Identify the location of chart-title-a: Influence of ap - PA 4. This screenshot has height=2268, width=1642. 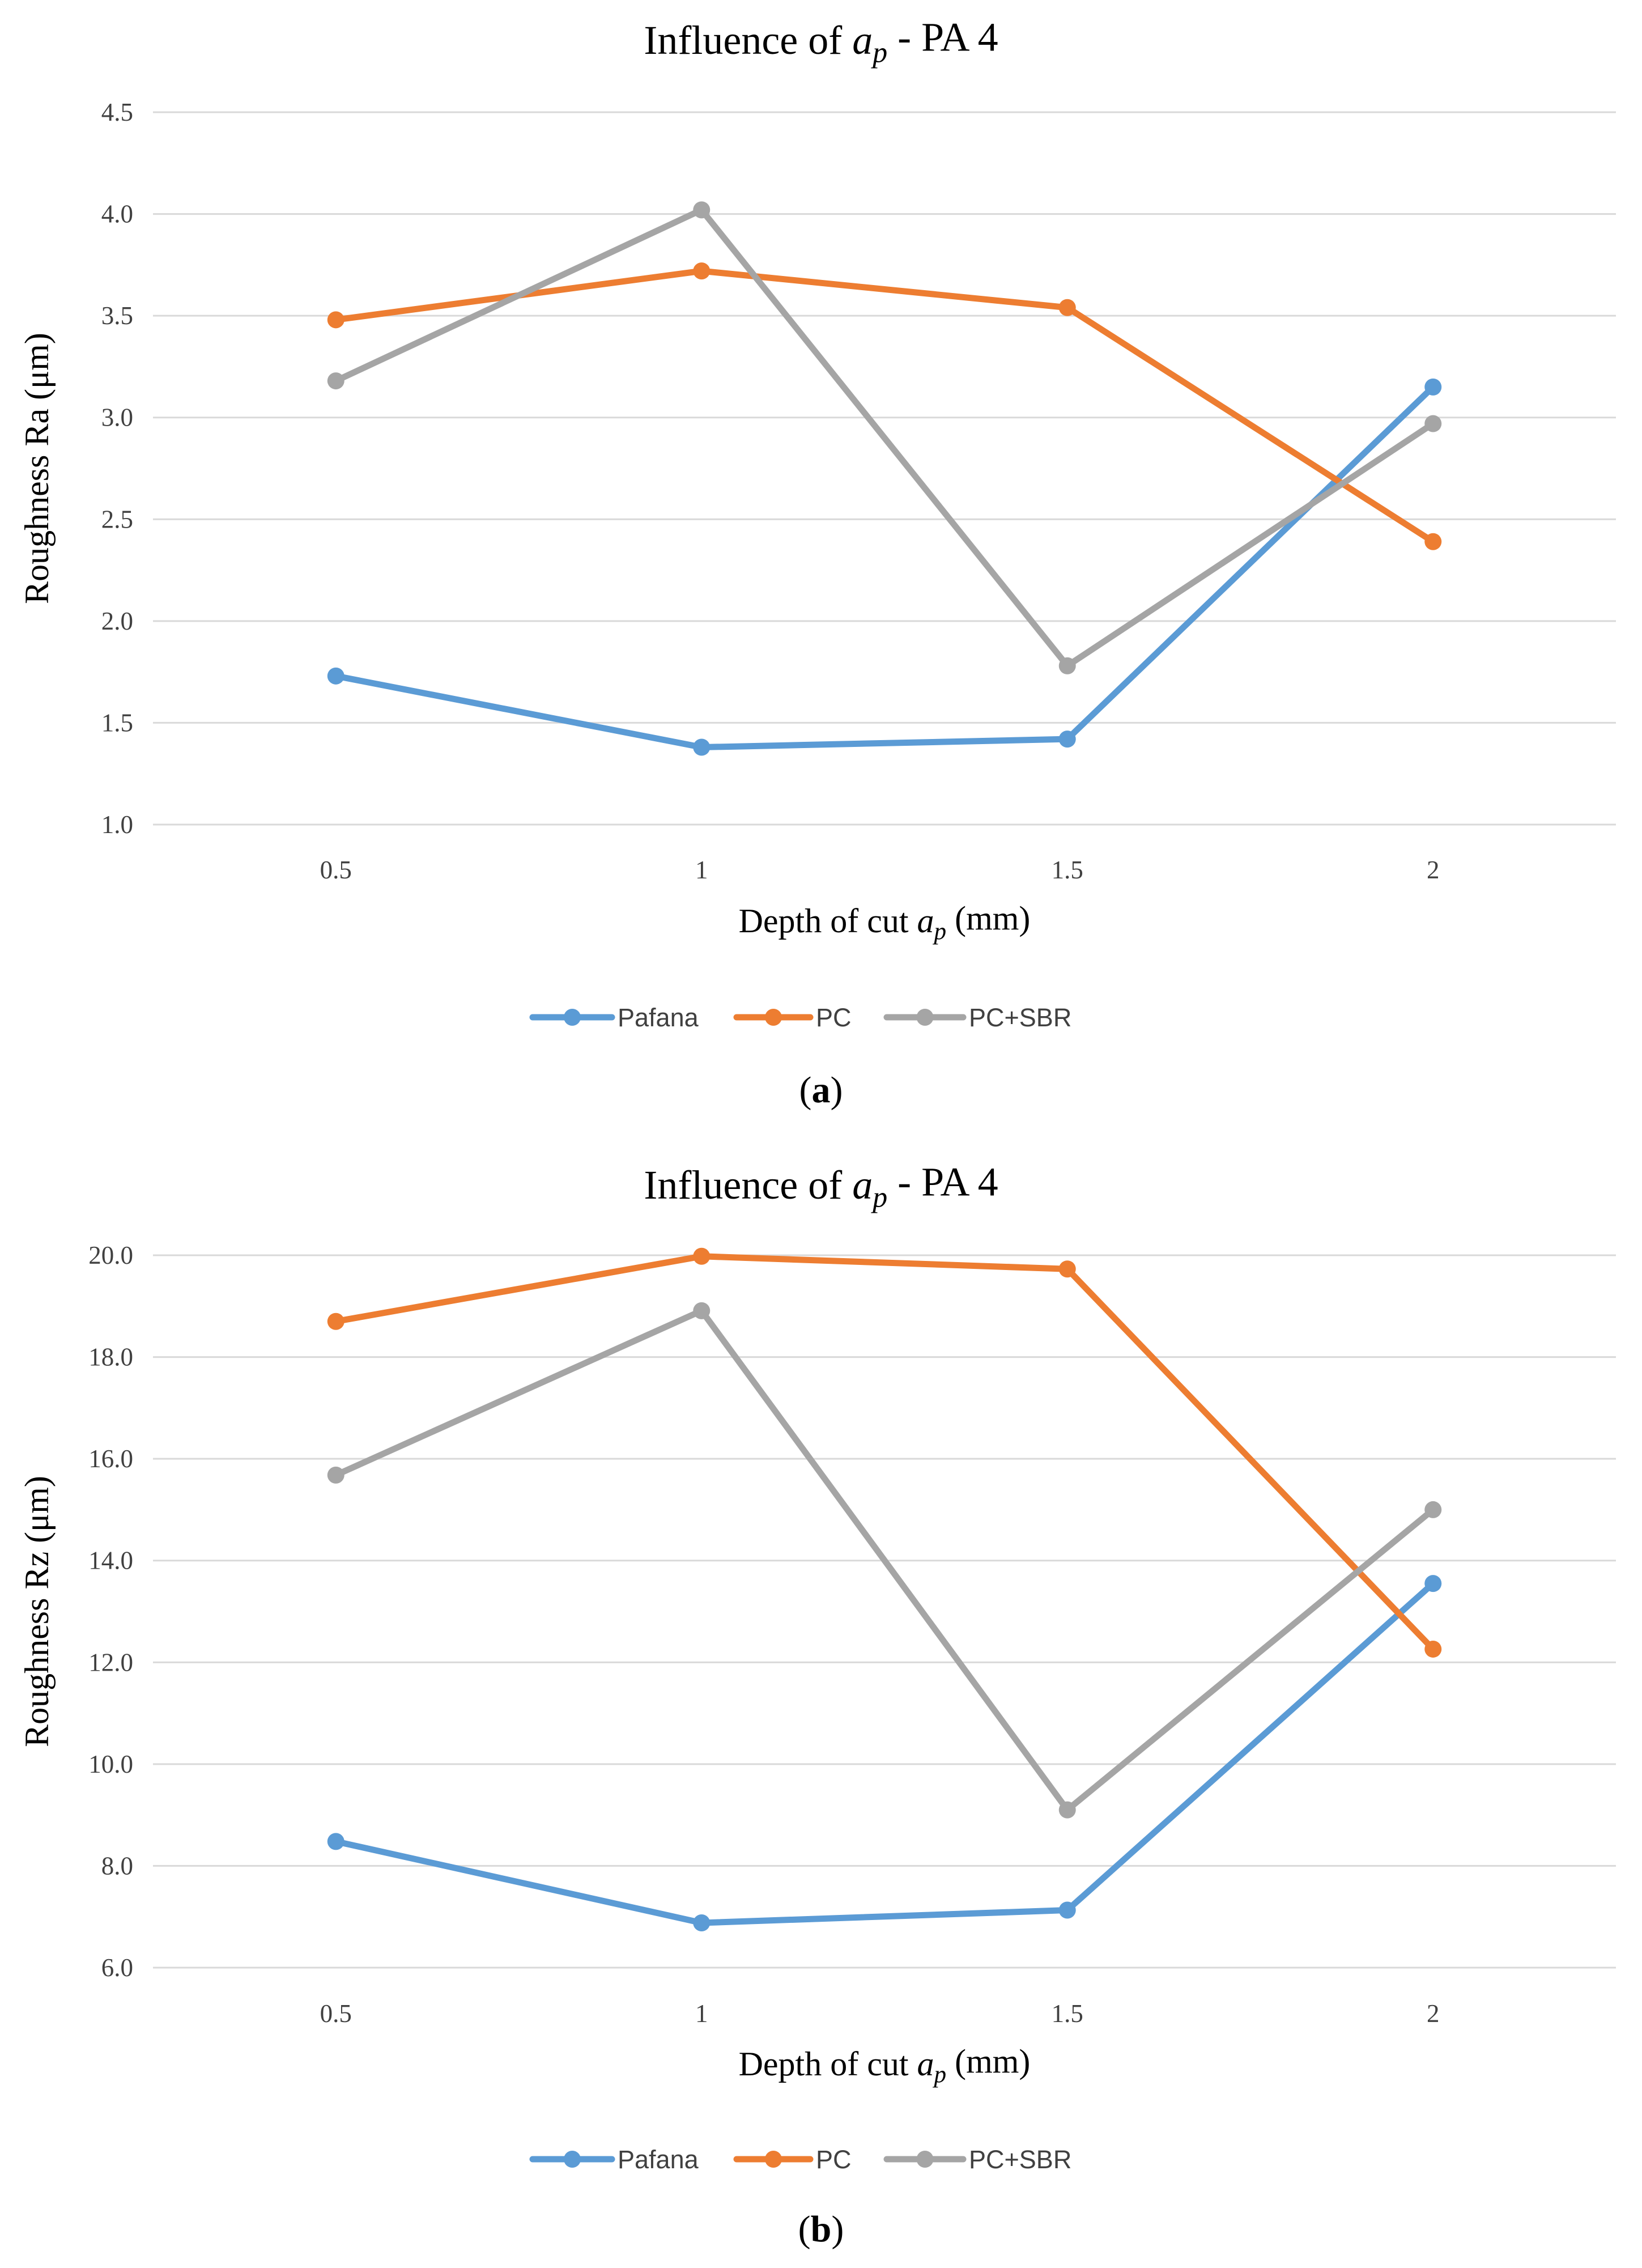
(821, 42).